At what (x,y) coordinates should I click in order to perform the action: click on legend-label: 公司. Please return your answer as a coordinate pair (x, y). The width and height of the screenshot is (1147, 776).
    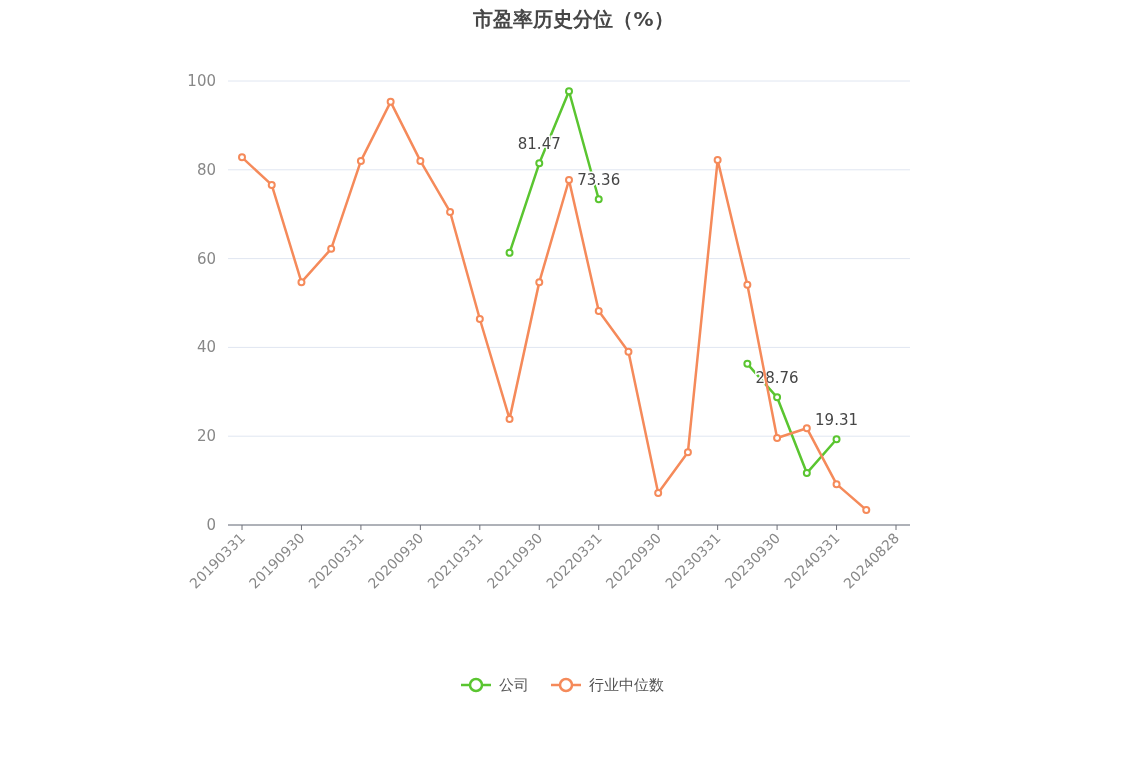
    Looking at the image, I should click on (514, 685).